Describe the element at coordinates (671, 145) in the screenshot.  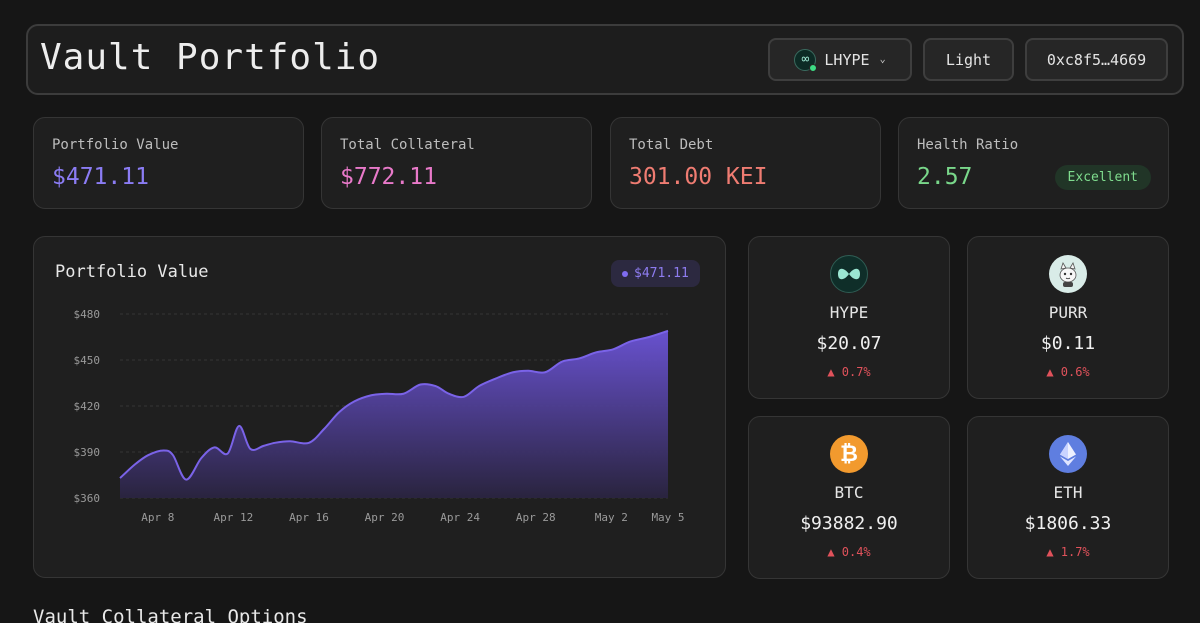
I see `stat-label: Total Debt` at that location.